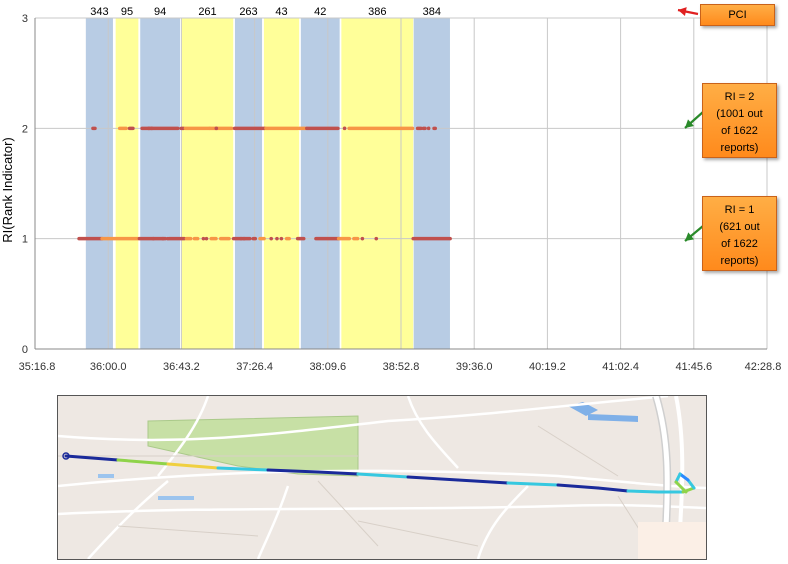  I want to click on pci-label: 43, so click(281, 12).